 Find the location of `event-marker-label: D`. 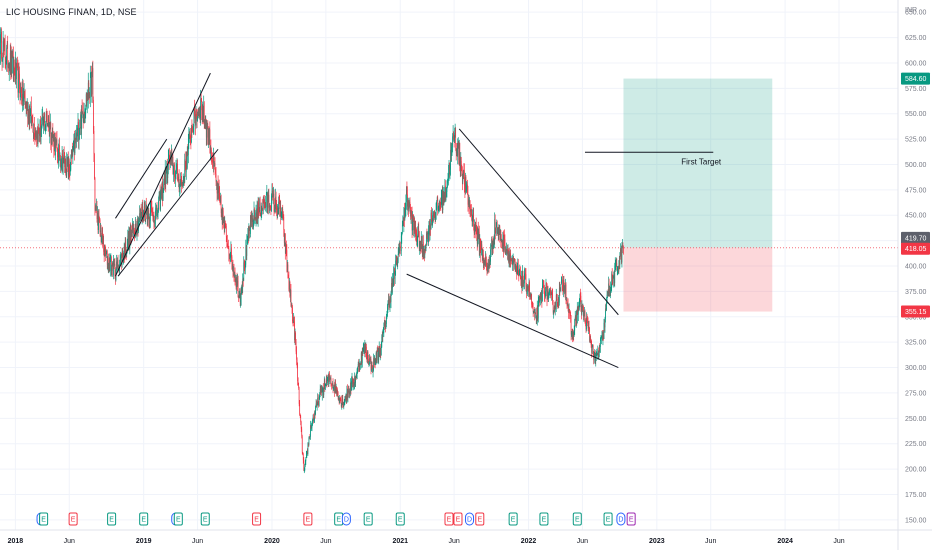

event-marker-label: D is located at coordinates (469, 520).